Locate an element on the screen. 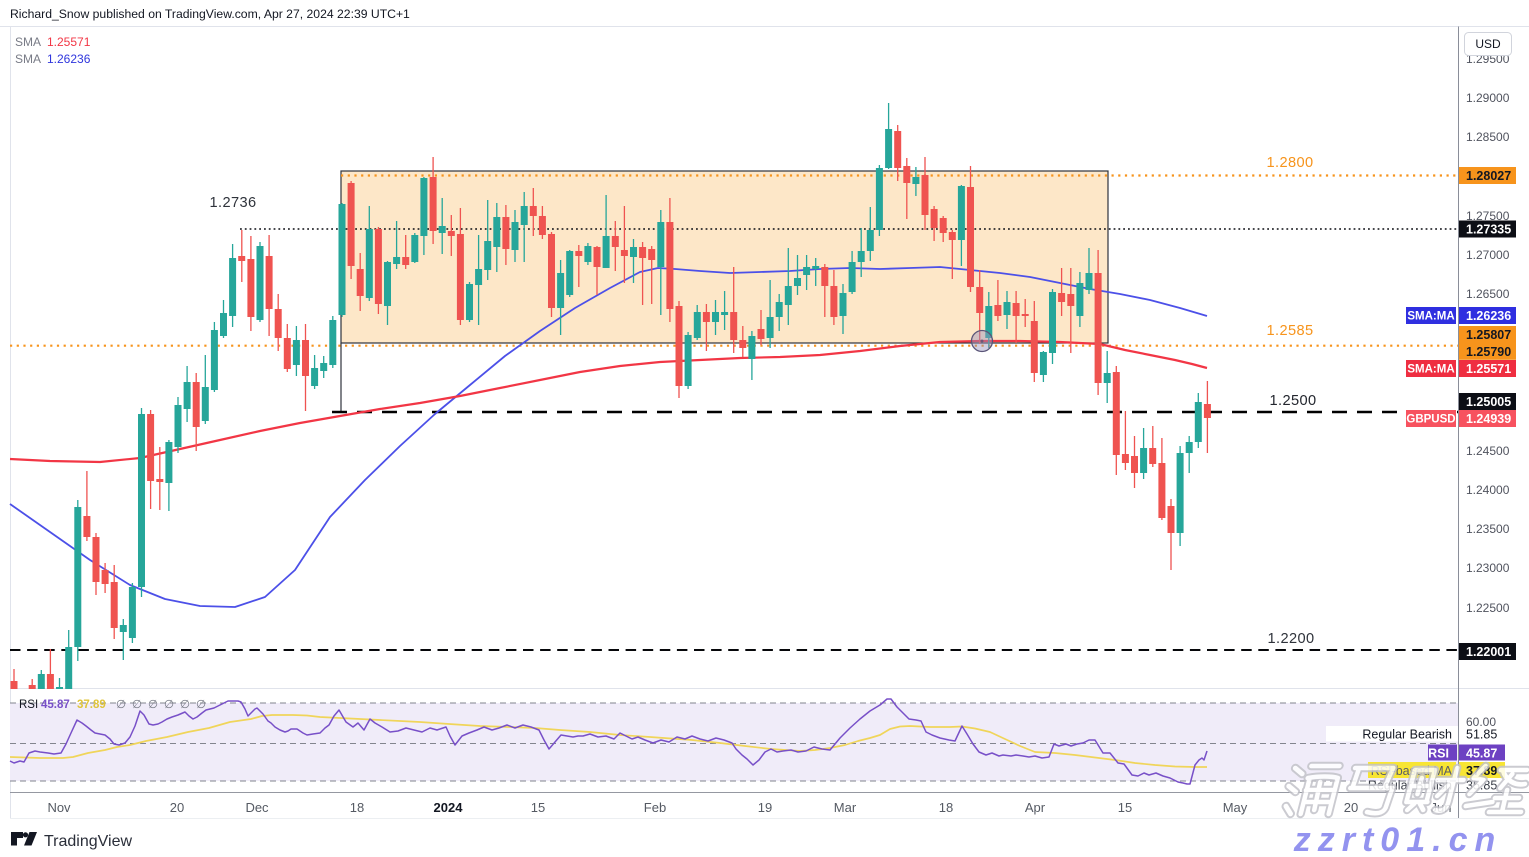 The height and width of the screenshot is (857, 1529). svg-text: 1.2800 is located at coordinates (1289, 163).